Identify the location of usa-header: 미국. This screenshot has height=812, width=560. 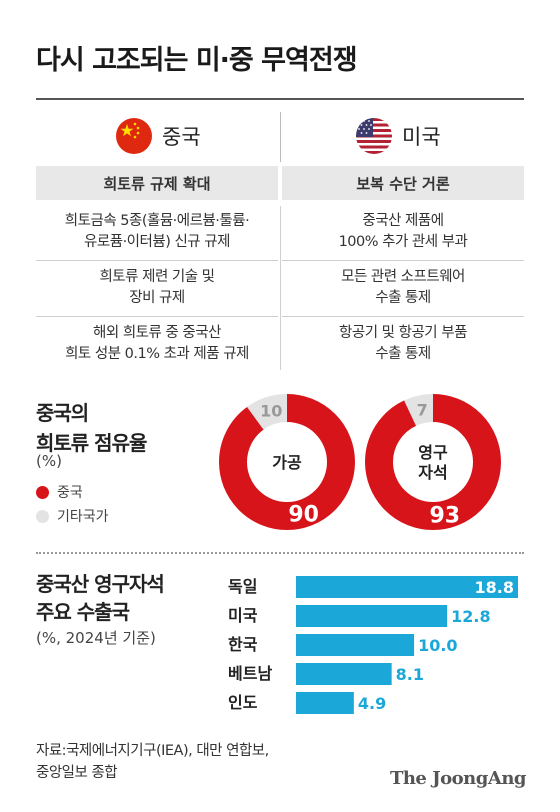
(398, 136).